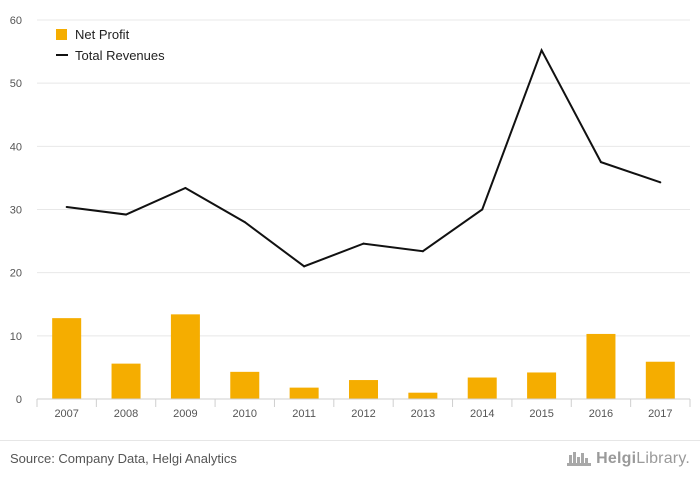 The image size is (700, 483). Describe the element at coordinates (120, 55) in the screenshot. I see `legend-label-total-revenues: Total Revenues` at that location.